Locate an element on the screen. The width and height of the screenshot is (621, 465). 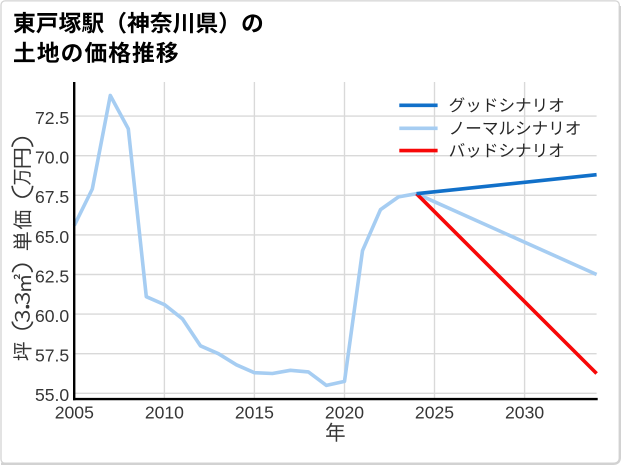
svg-text: 70.0 is located at coordinates (52, 158).